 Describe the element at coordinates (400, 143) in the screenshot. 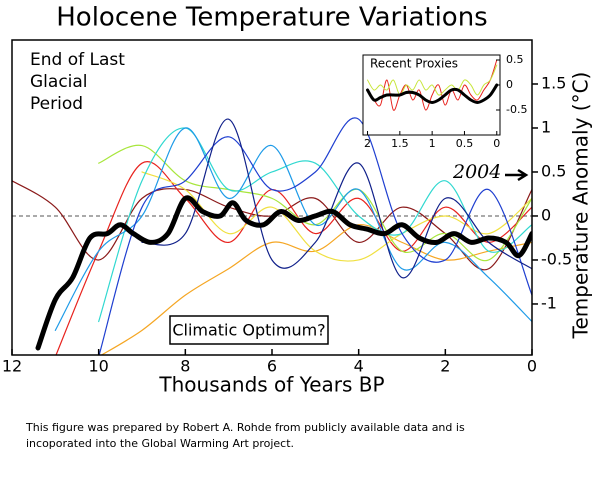

I see `inset-x-tick-label: 1.5` at that location.